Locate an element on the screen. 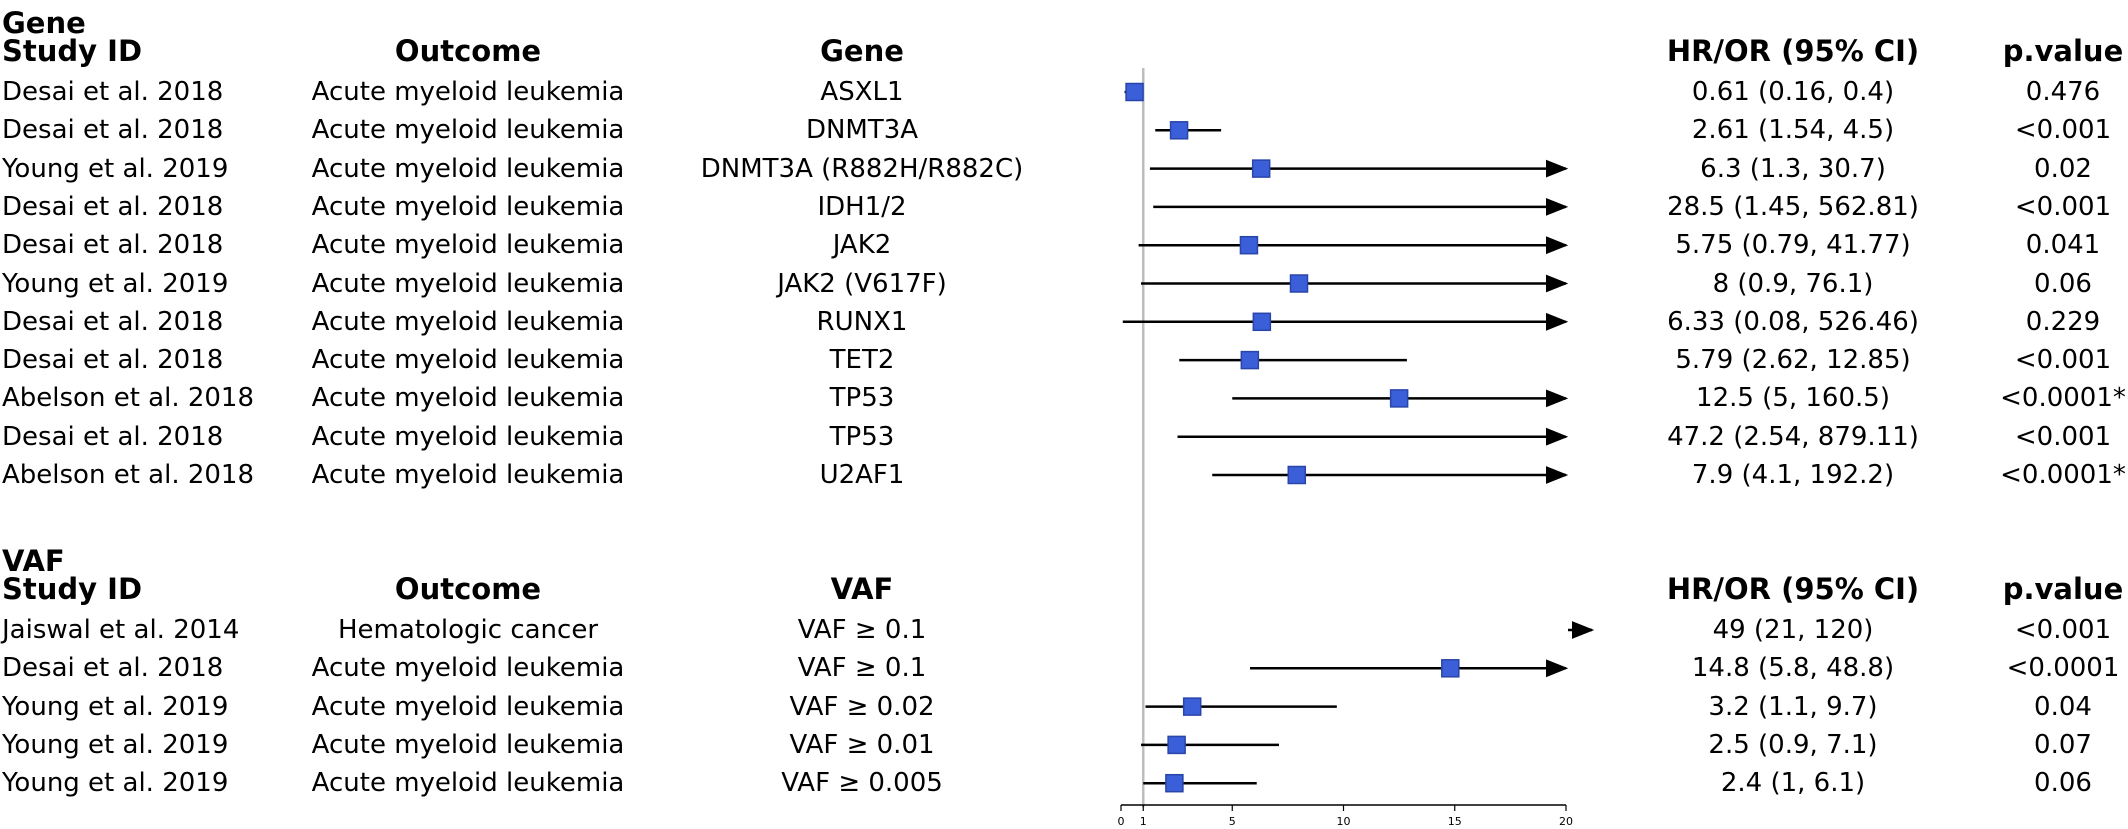  row-ci-text: 2.5 (0.9, 7.1) is located at coordinates (1793, 744).